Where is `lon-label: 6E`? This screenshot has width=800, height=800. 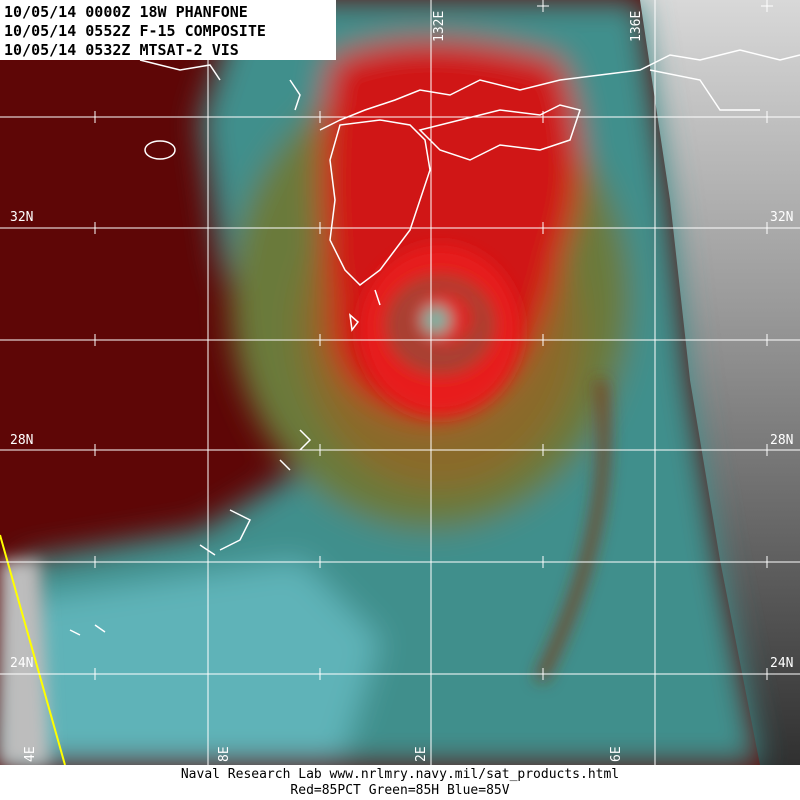
lon-label: 6E is located at coordinates (616, 754).